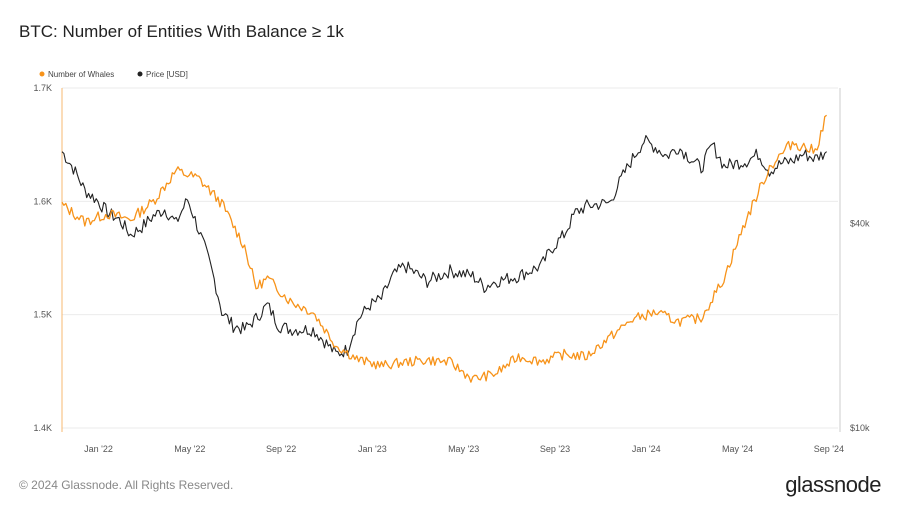 This screenshot has height=507, width=900. I want to click on x-tick-label: Jan '24, so click(646, 449).